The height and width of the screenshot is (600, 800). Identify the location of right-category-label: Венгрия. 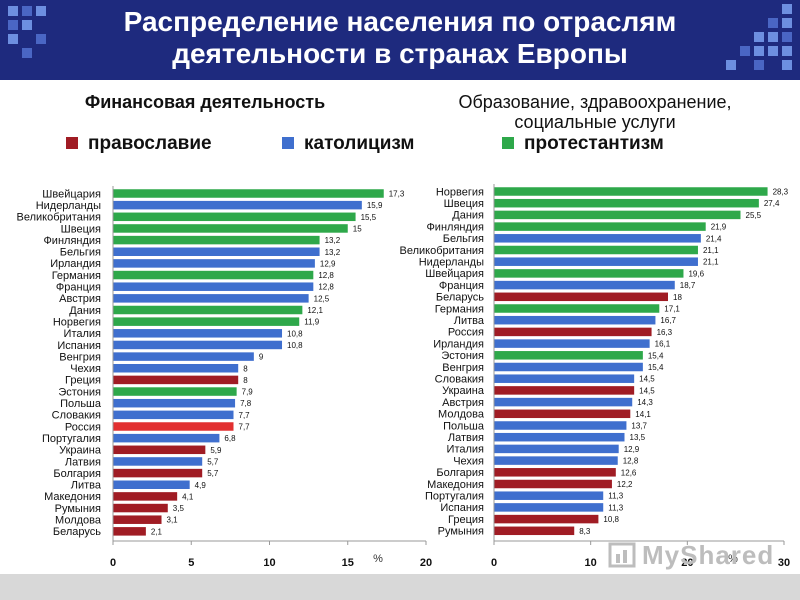
(463, 368).